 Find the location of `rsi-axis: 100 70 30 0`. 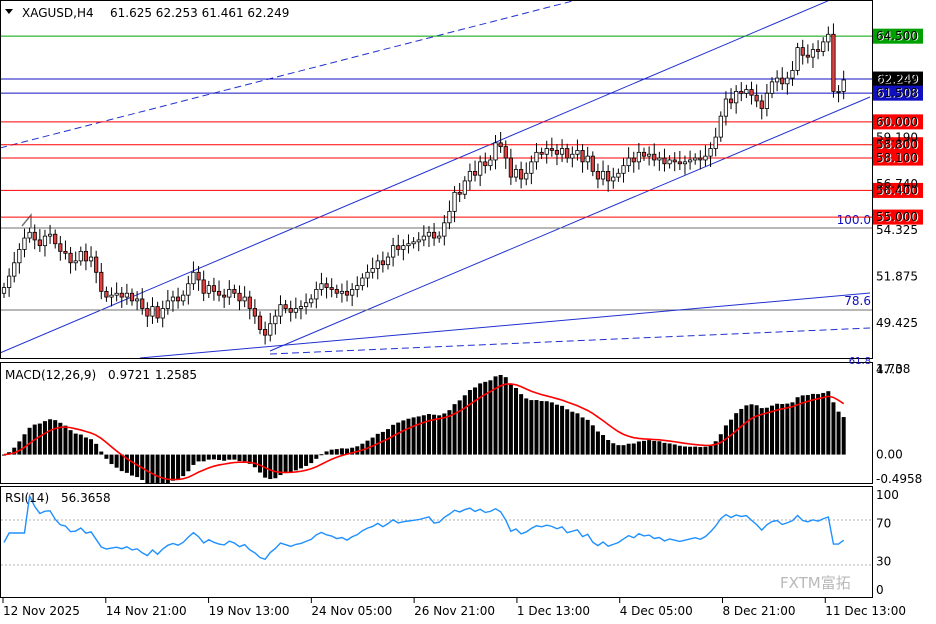

rsi-axis: 100 70 30 0 is located at coordinates (887, 542).